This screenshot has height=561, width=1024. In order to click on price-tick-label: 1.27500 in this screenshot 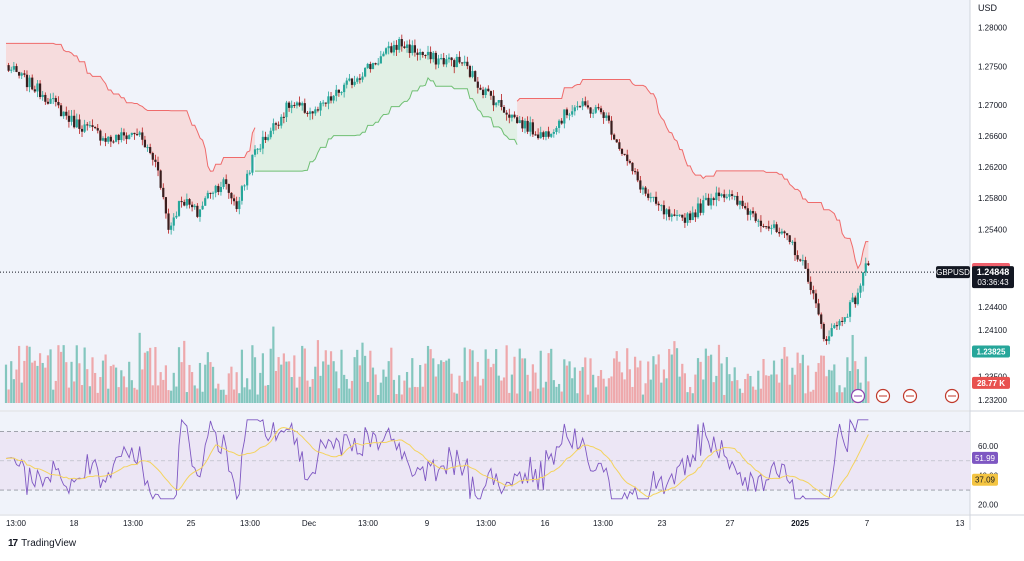, I will do `click(992, 66)`.